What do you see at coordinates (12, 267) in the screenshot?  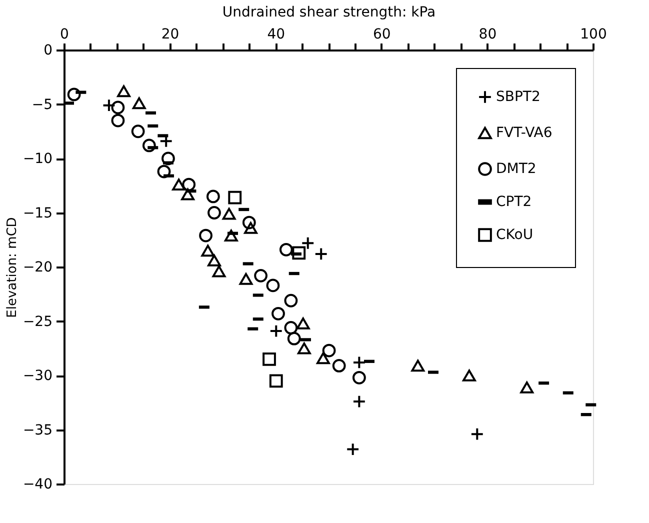 I see `y-axis-title: Elevation: mCD` at bounding box center [12, 267].